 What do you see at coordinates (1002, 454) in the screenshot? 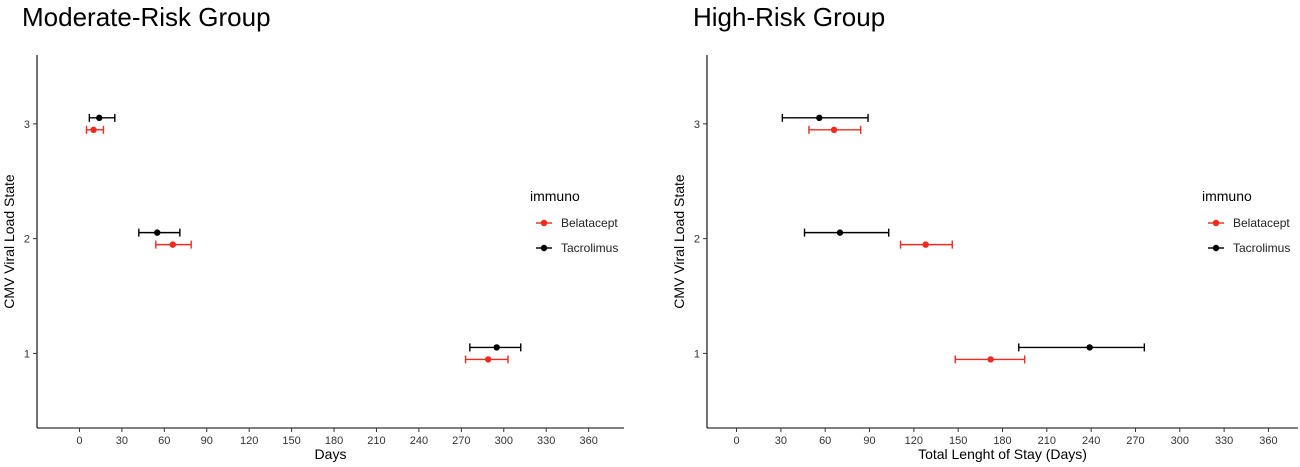
I see `x-axis-title: Total Lenght of Stay (Days)` at bounding box center [1002, 454].